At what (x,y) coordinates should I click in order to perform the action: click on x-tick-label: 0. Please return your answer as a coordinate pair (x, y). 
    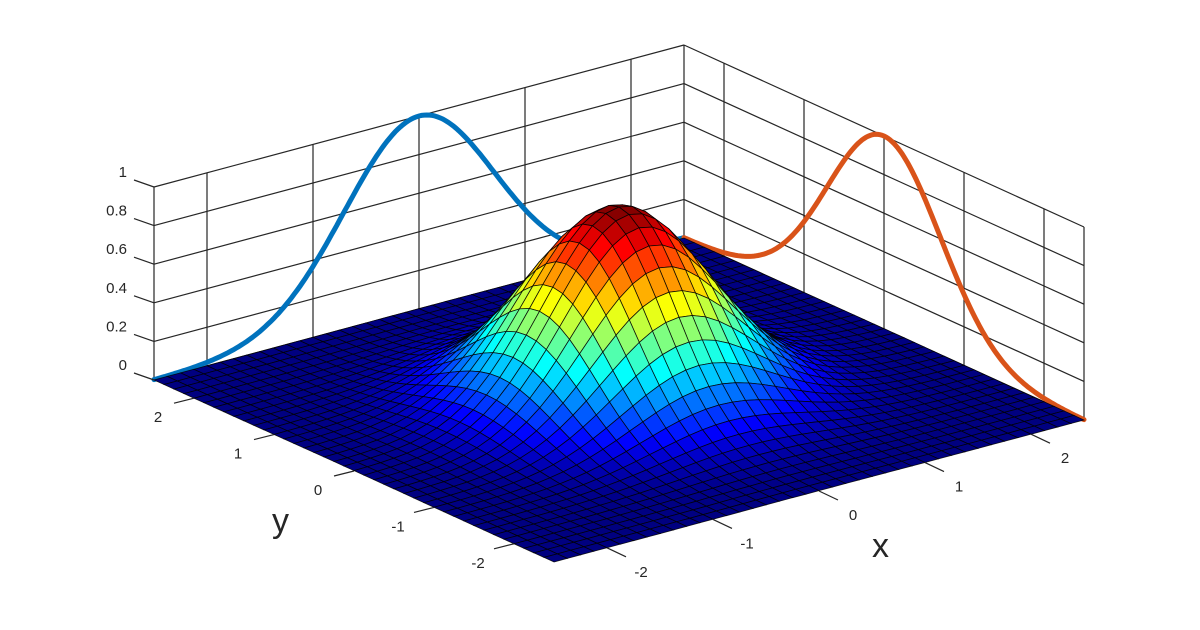
    Looking at the image, I should click on (853, 515).